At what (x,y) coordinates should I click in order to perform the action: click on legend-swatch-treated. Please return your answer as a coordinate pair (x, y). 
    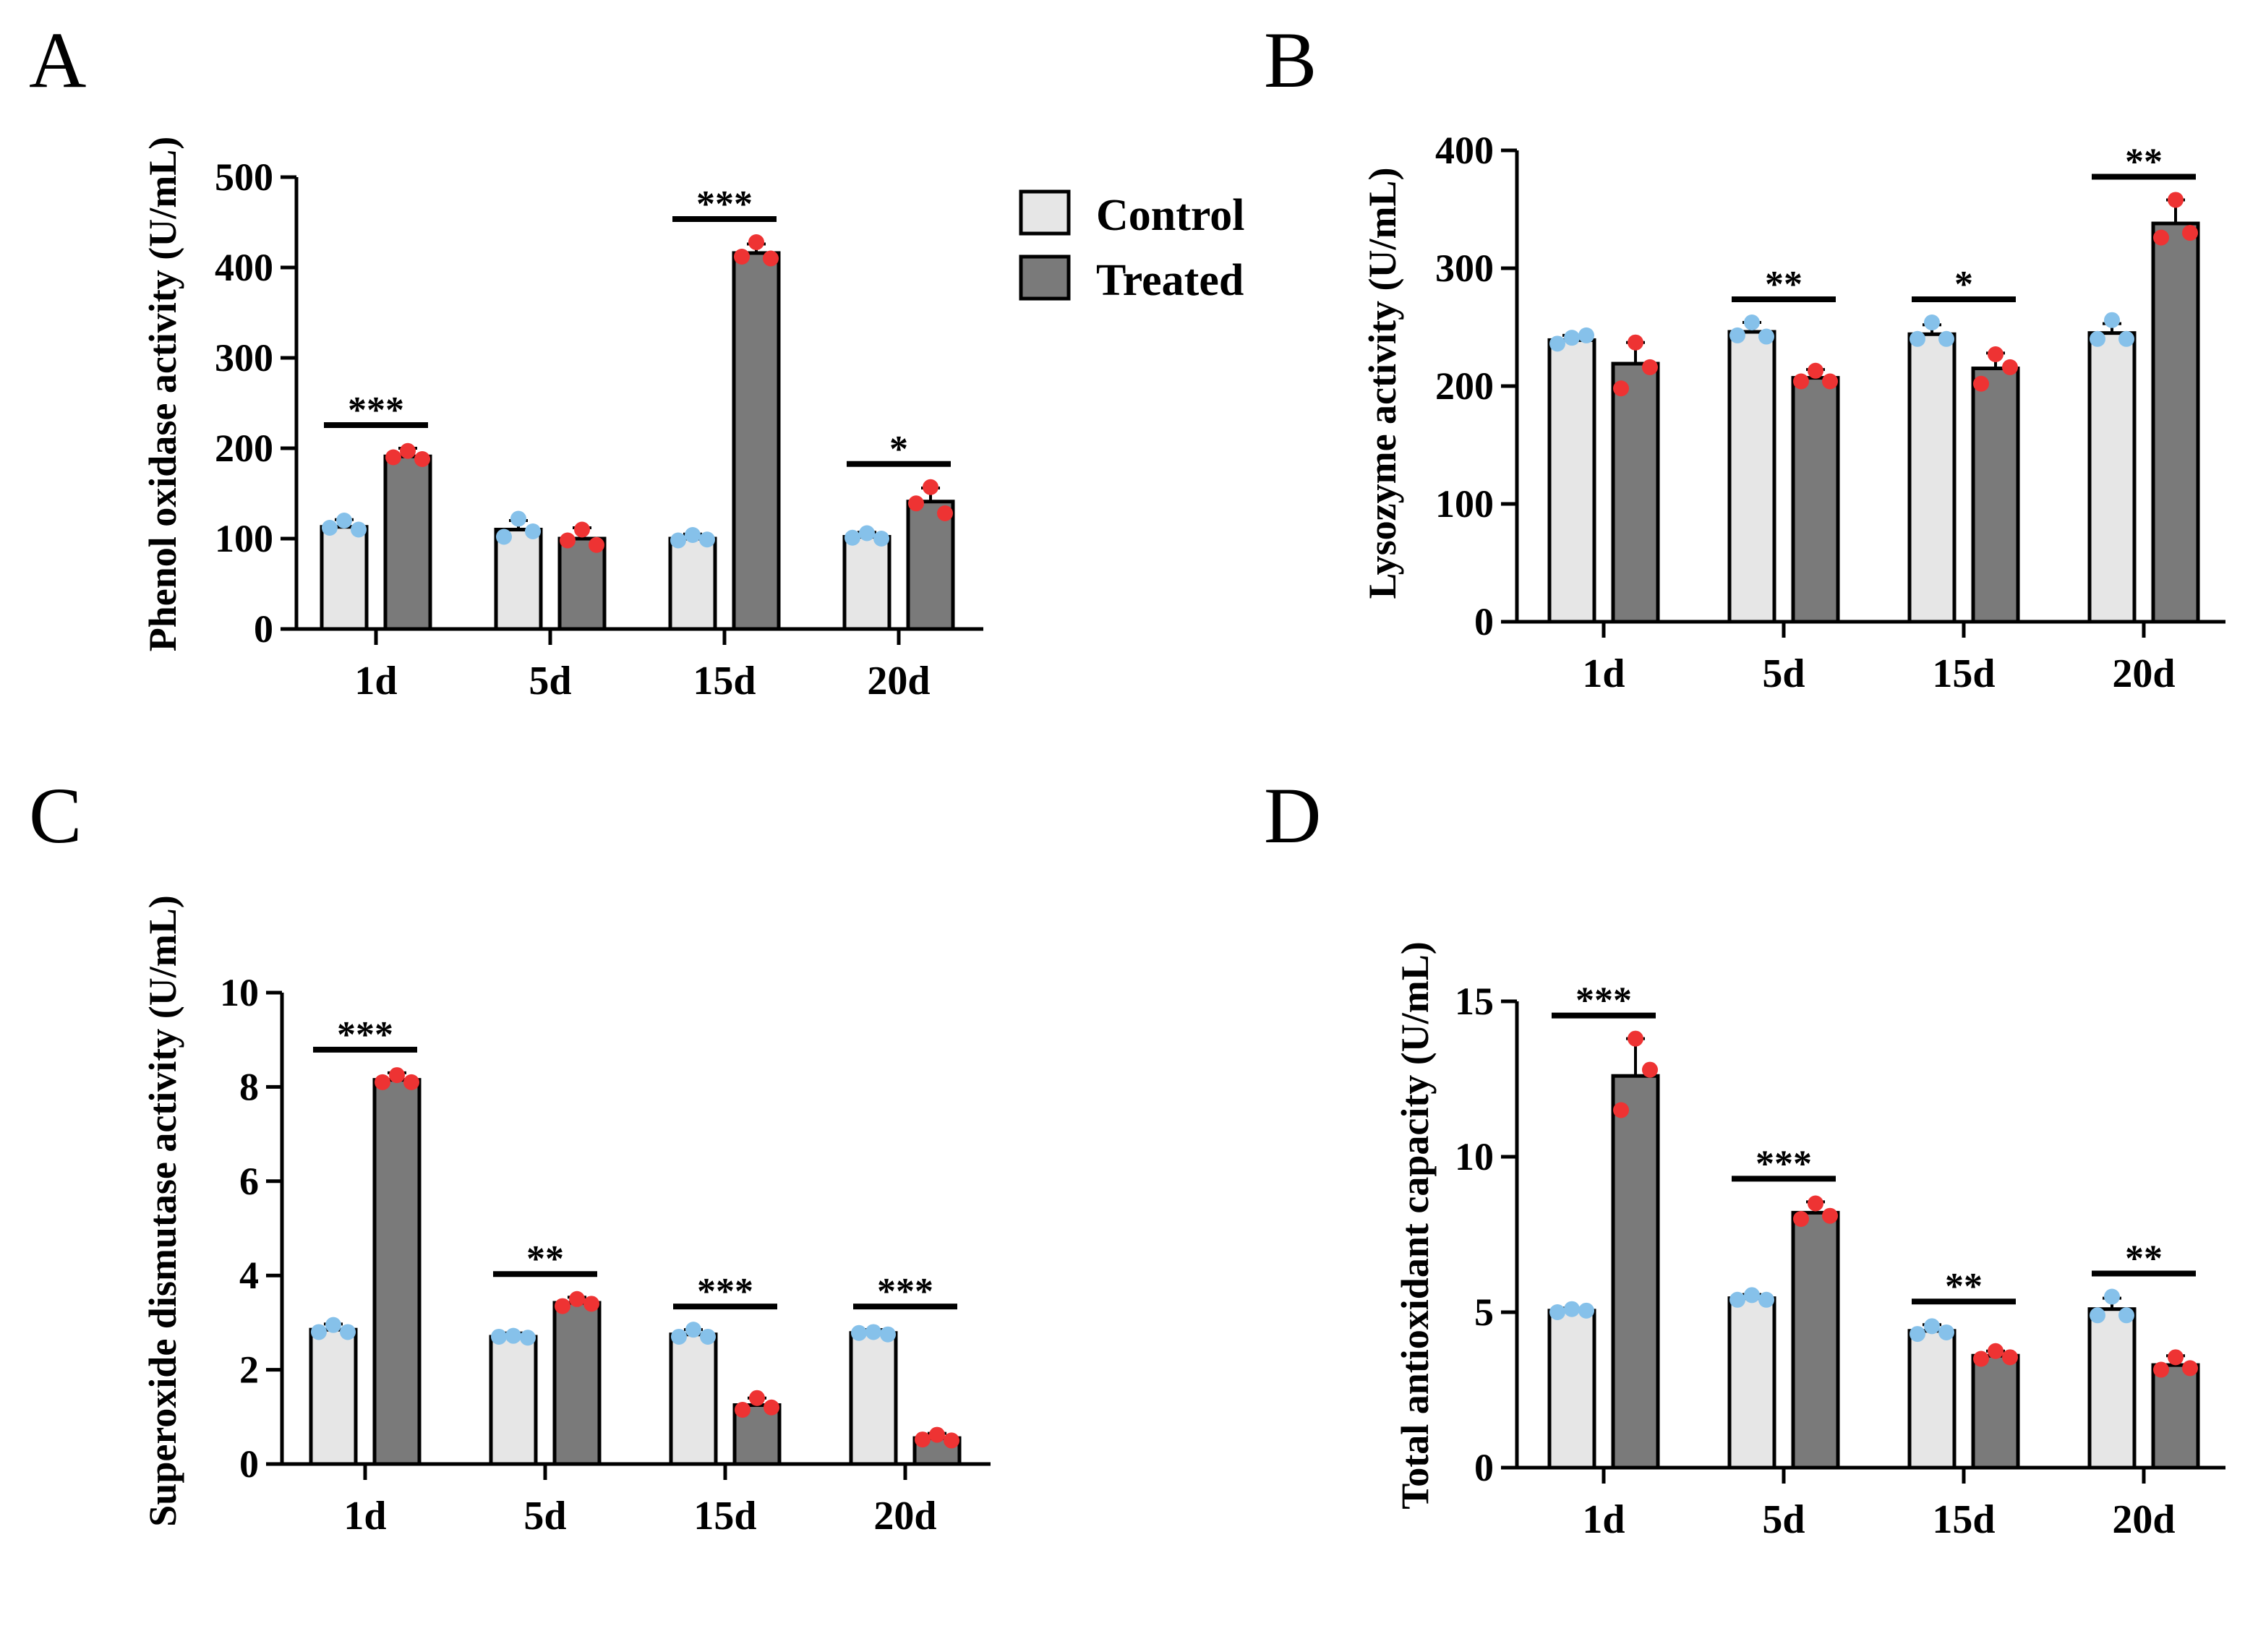
    Looking at the image, I should click on (1045, 278).